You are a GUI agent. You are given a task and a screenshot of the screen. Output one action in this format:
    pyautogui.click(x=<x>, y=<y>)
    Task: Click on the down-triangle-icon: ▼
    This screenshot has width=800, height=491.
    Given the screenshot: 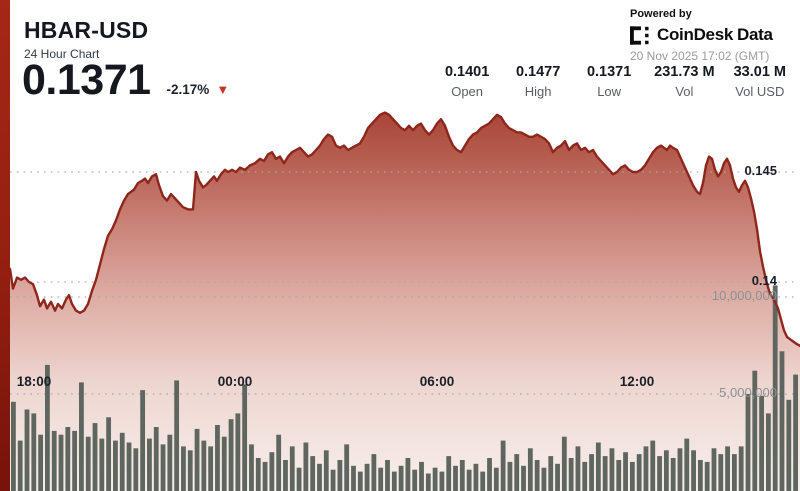 What is the action you would take?
    pyautogui.click(x=223, y=89)
    